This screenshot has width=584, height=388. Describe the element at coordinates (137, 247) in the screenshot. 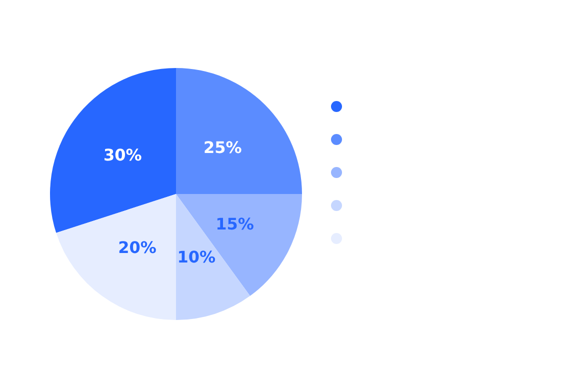

I see `data-label: 20%` at that location.